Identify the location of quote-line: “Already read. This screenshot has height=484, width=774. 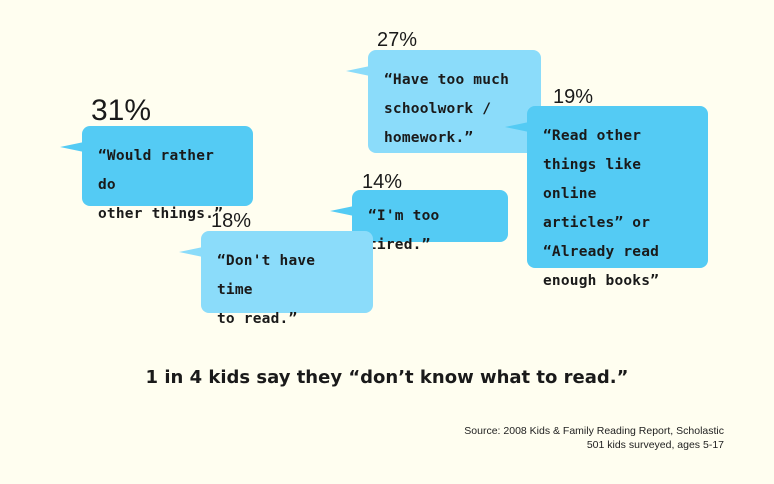
(601, 252).